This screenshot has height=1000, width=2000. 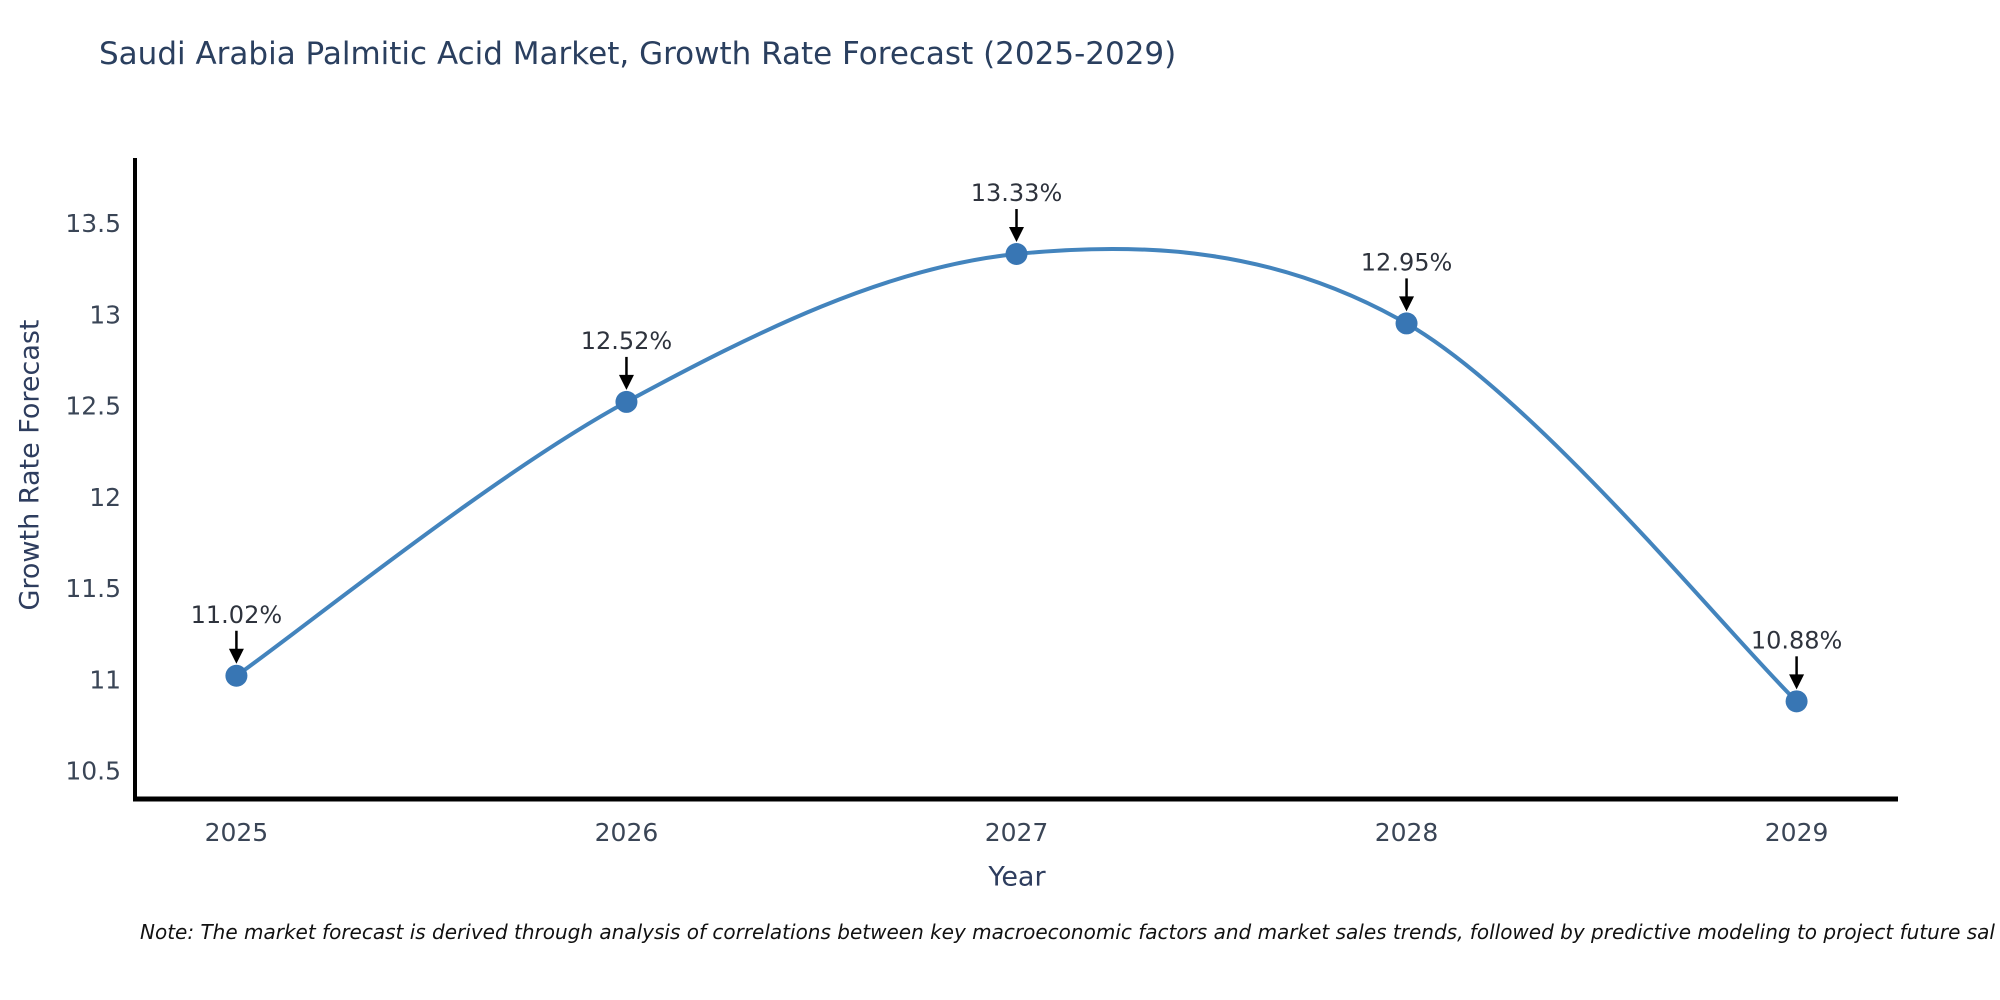 What do you see at coordinates (93, 406) in the screenshot?
I see `y-tick-label: 12.5` at bounding box center [93, 406].